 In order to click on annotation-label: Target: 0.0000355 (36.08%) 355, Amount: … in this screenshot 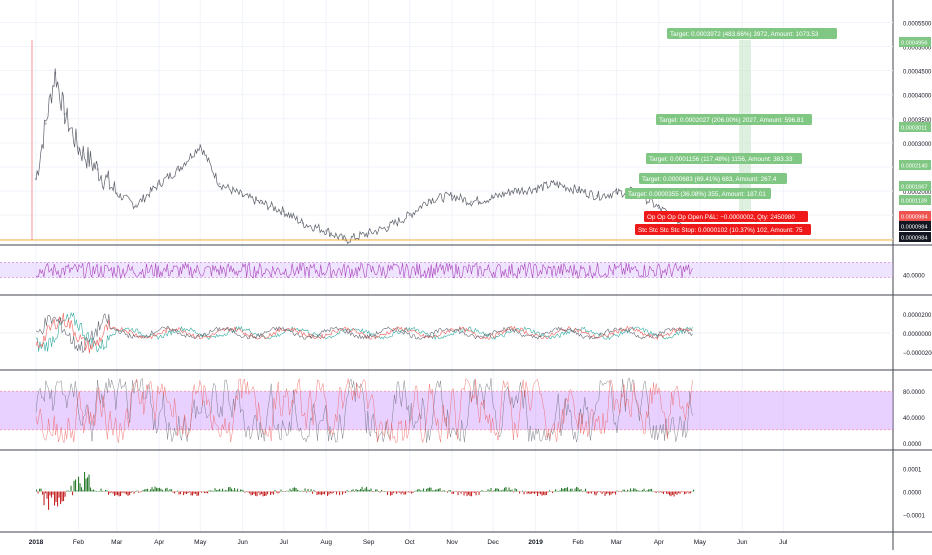, I will do `click(697, 194)`.